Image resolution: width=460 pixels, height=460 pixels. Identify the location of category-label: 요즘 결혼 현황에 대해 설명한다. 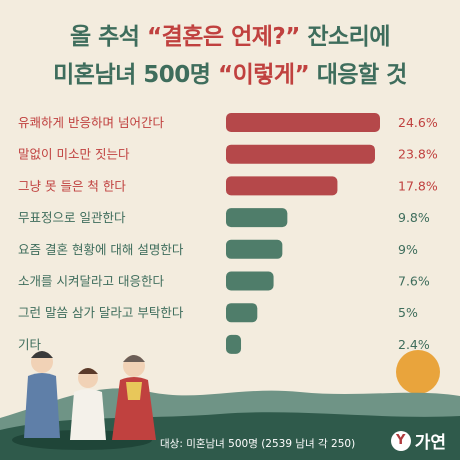
(101, 249).